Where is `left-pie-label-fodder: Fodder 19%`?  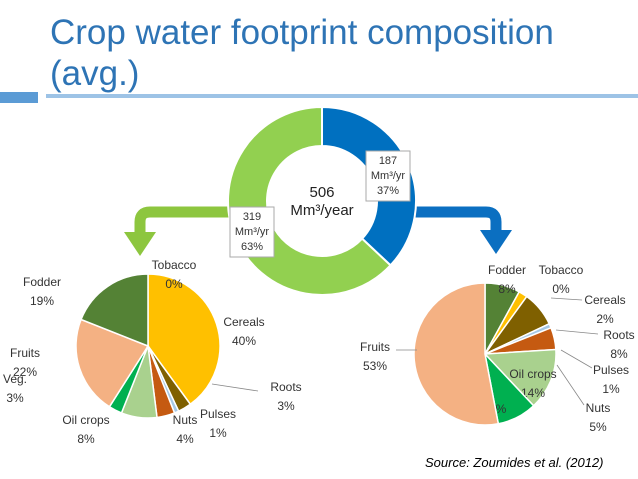
left-pie-label-fodder: Fodder 19% is located at coordinates (42, 291).